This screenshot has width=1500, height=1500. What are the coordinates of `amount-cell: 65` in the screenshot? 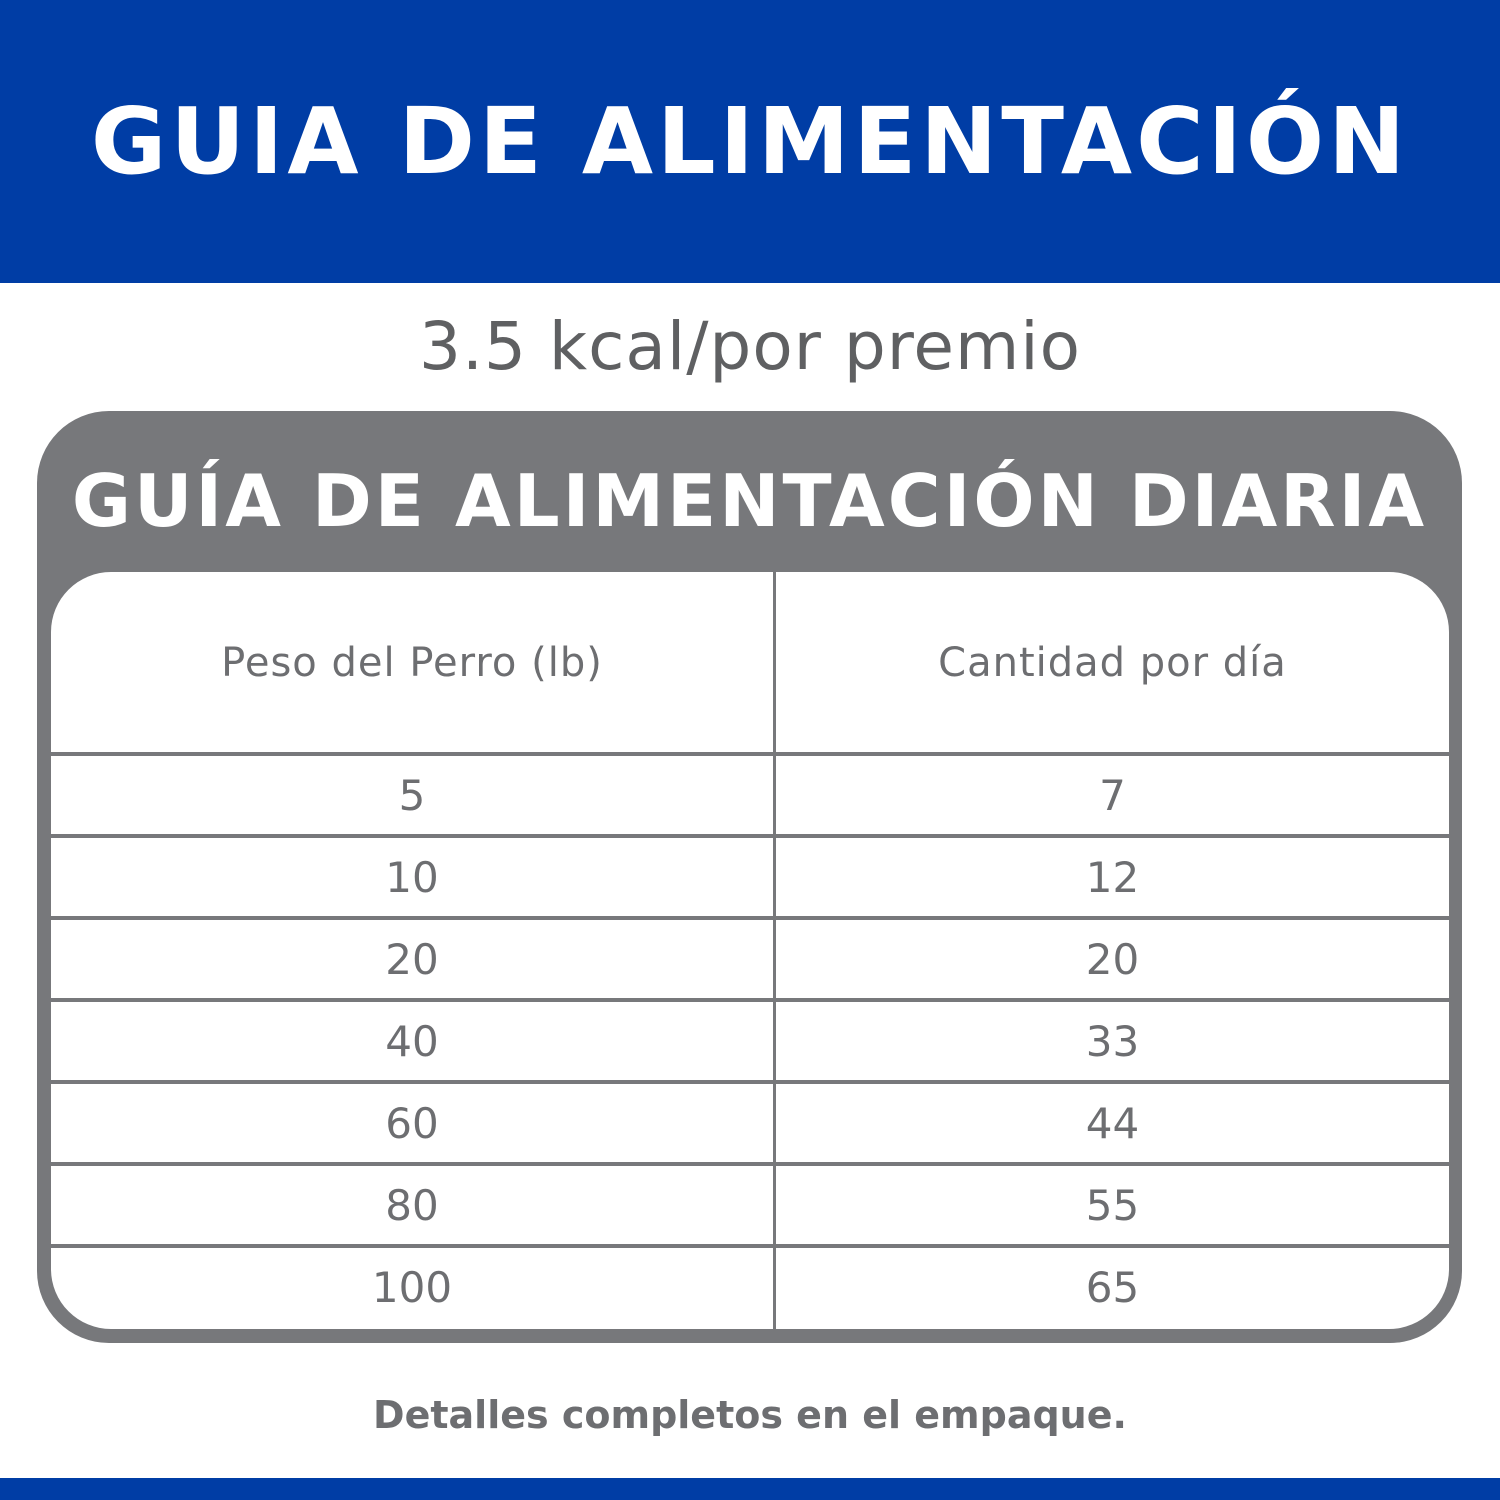 It's located at (1112, 1287).